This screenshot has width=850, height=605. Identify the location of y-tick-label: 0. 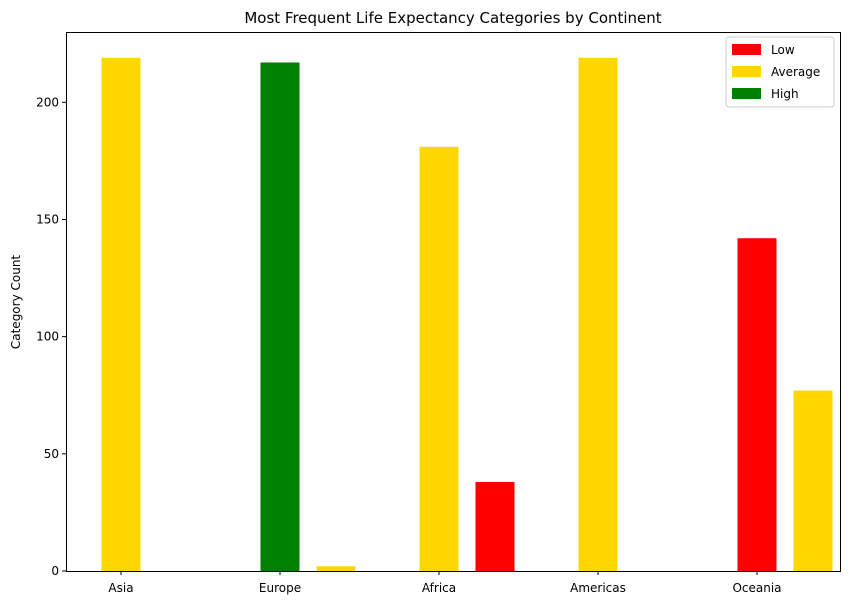
(55, 571).